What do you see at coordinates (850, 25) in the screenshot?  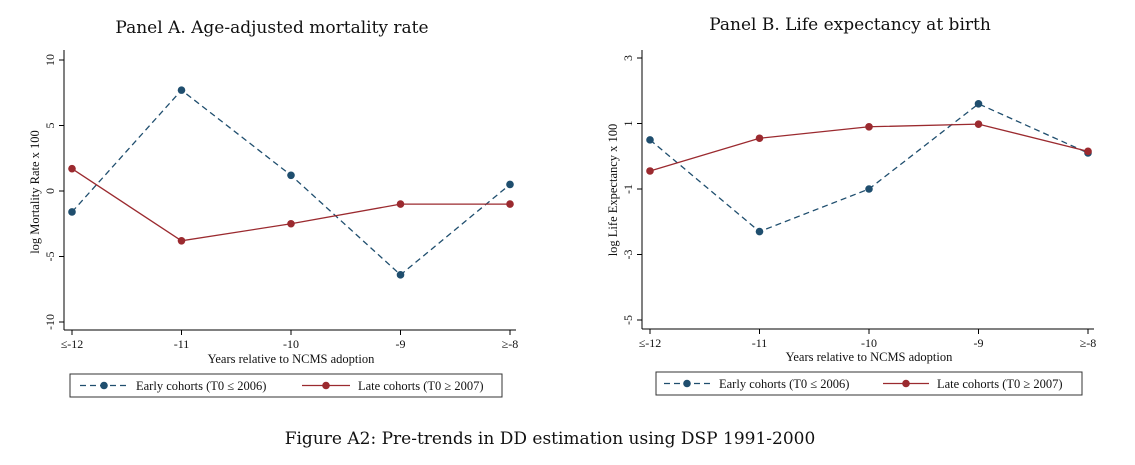 I see `panel-b-title: Panel B. Life expectancy at birth` at bounding box center [850, 25].